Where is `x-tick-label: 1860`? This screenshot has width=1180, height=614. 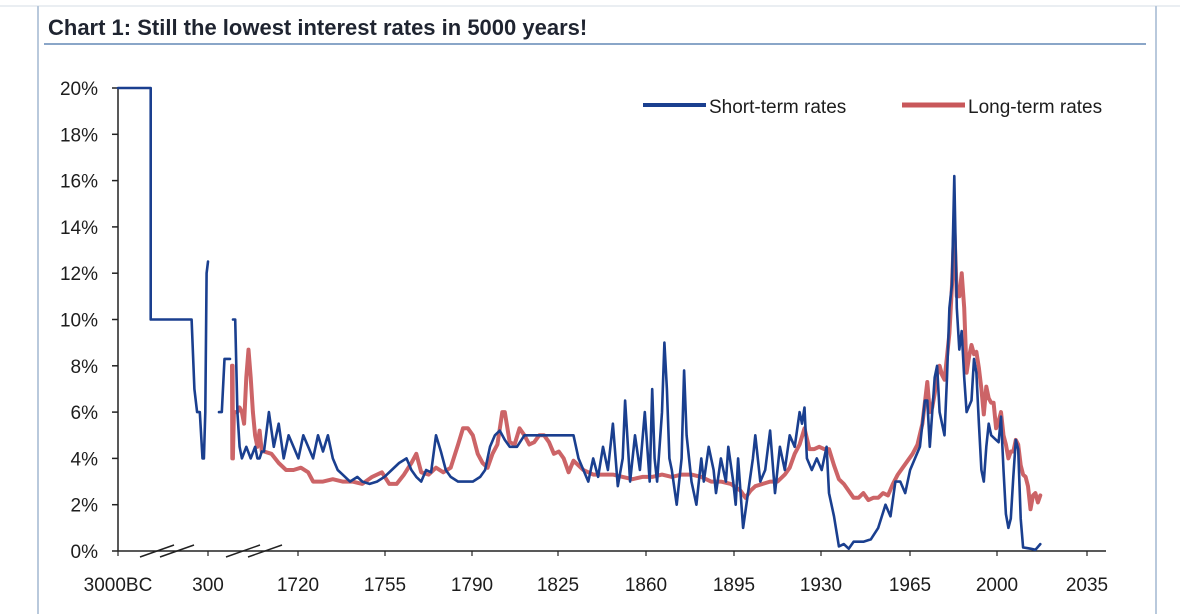 x-tick-label: 1860 is located at coordinates (646, 585).